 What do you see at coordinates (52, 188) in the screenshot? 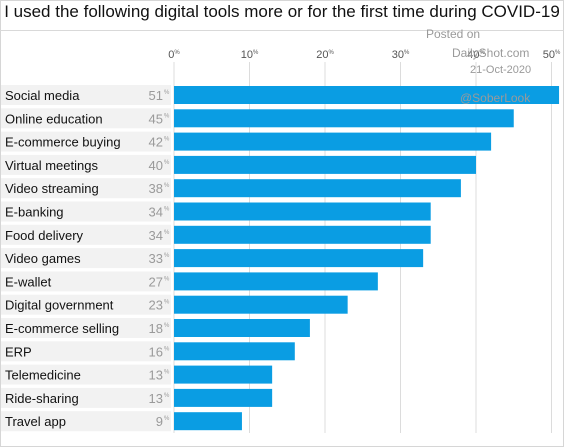
I see `category-label: Video streaming` at bounding box center [52, 188].